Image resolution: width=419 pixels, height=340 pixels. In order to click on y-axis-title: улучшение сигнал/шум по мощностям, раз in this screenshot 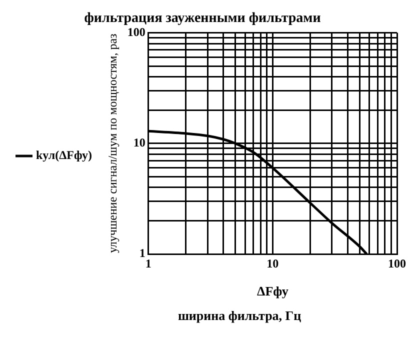, I will do `click(112, 143)`.